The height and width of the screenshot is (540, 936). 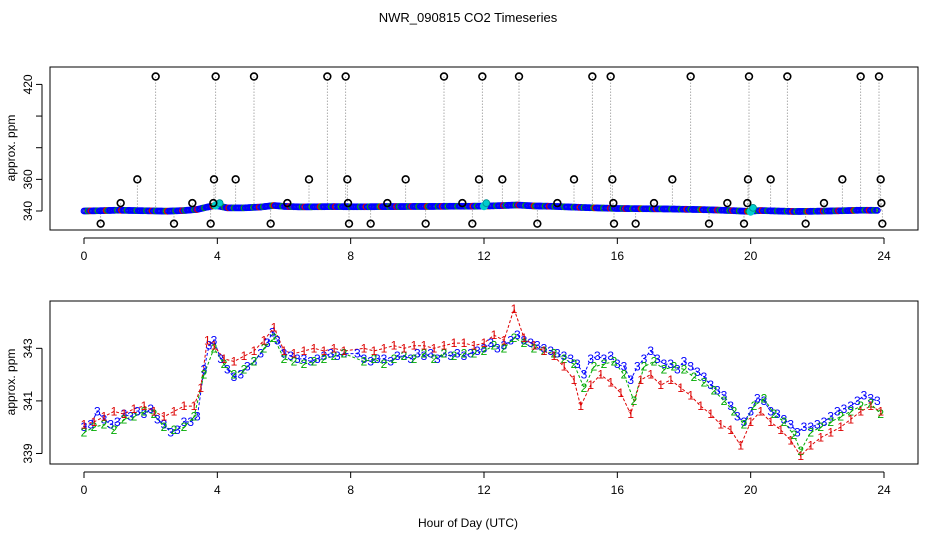 I want to click on figure-title: NWR_090815 CO2 Timeseries, so click(x=468, y=17).